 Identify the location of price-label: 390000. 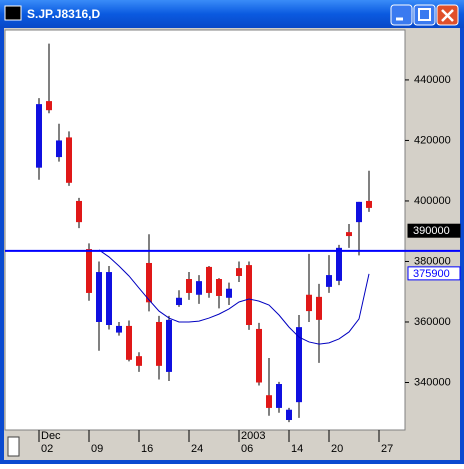
(431, 231).